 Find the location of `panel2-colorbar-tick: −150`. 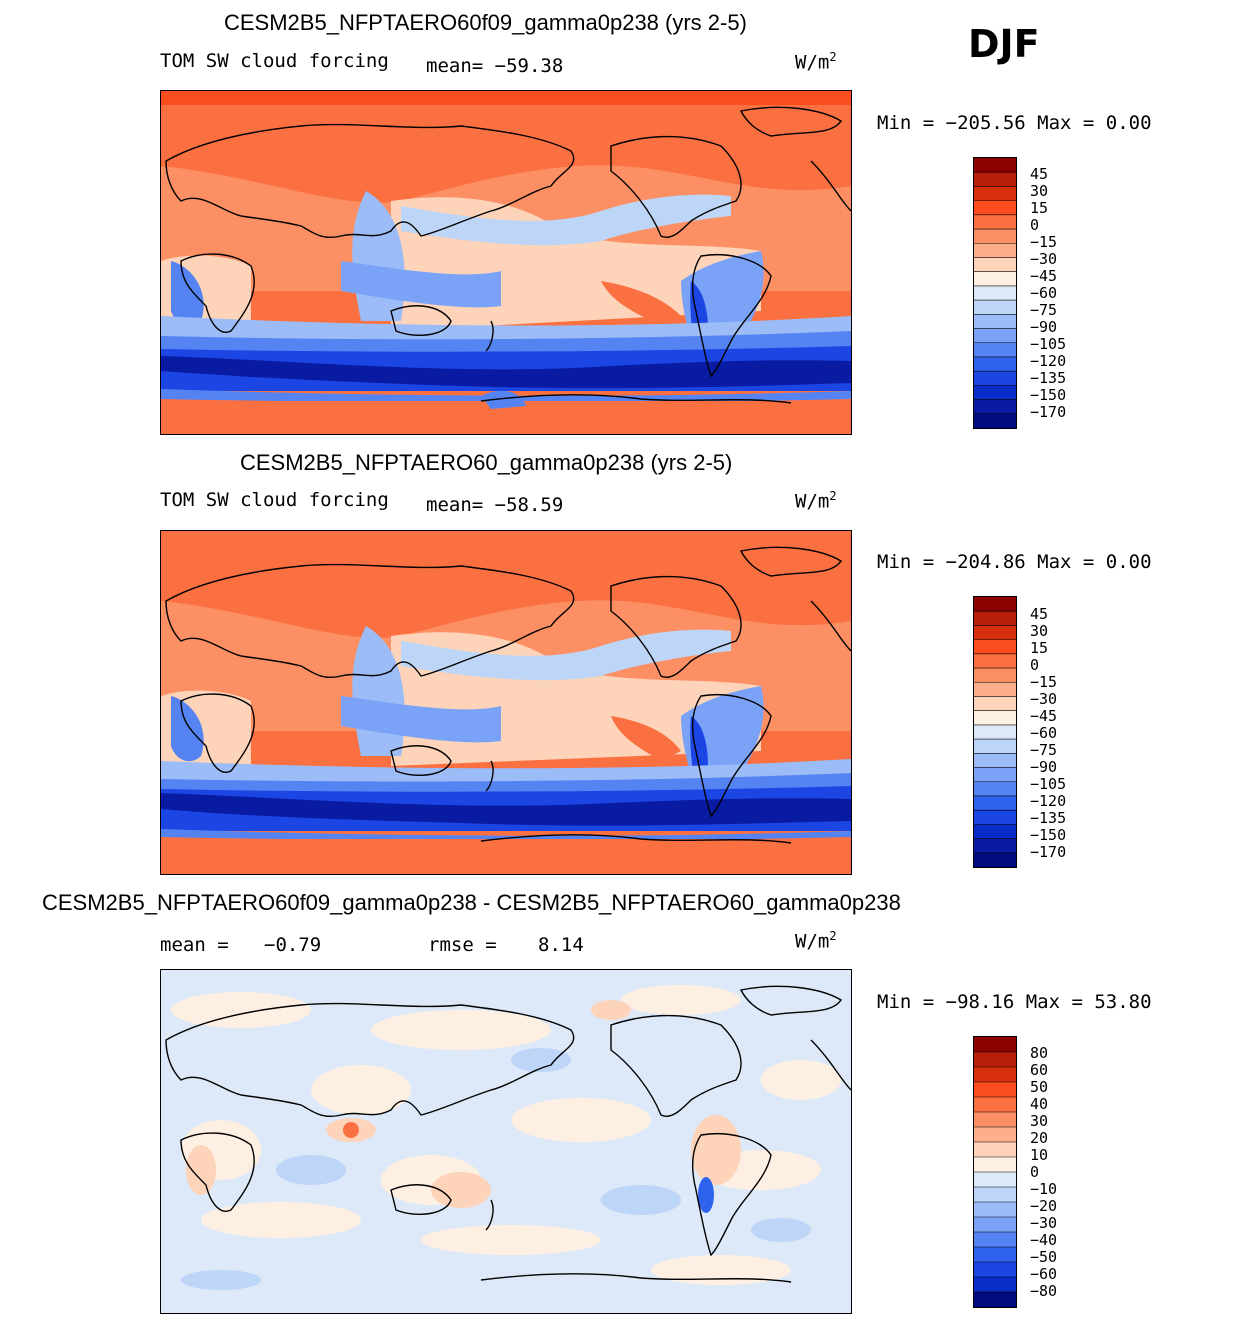

panel2-colorbar-tick: −150 is located at coordinates (1048, 835).